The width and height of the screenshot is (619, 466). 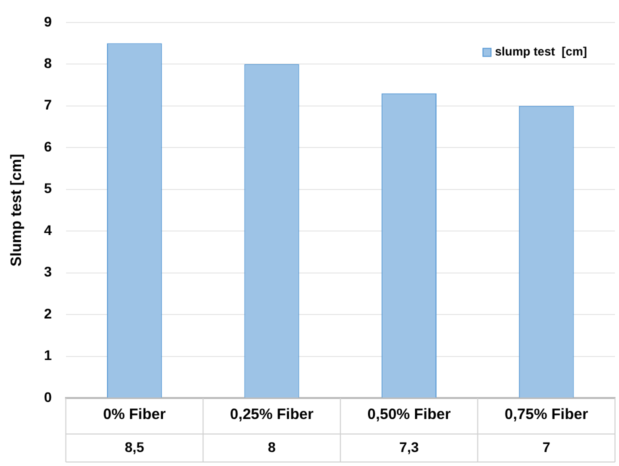 What do you see at coordinates (48, 230) in the screenshot?
I see `y-tick-label: 4` at bounding box center [48, 230].